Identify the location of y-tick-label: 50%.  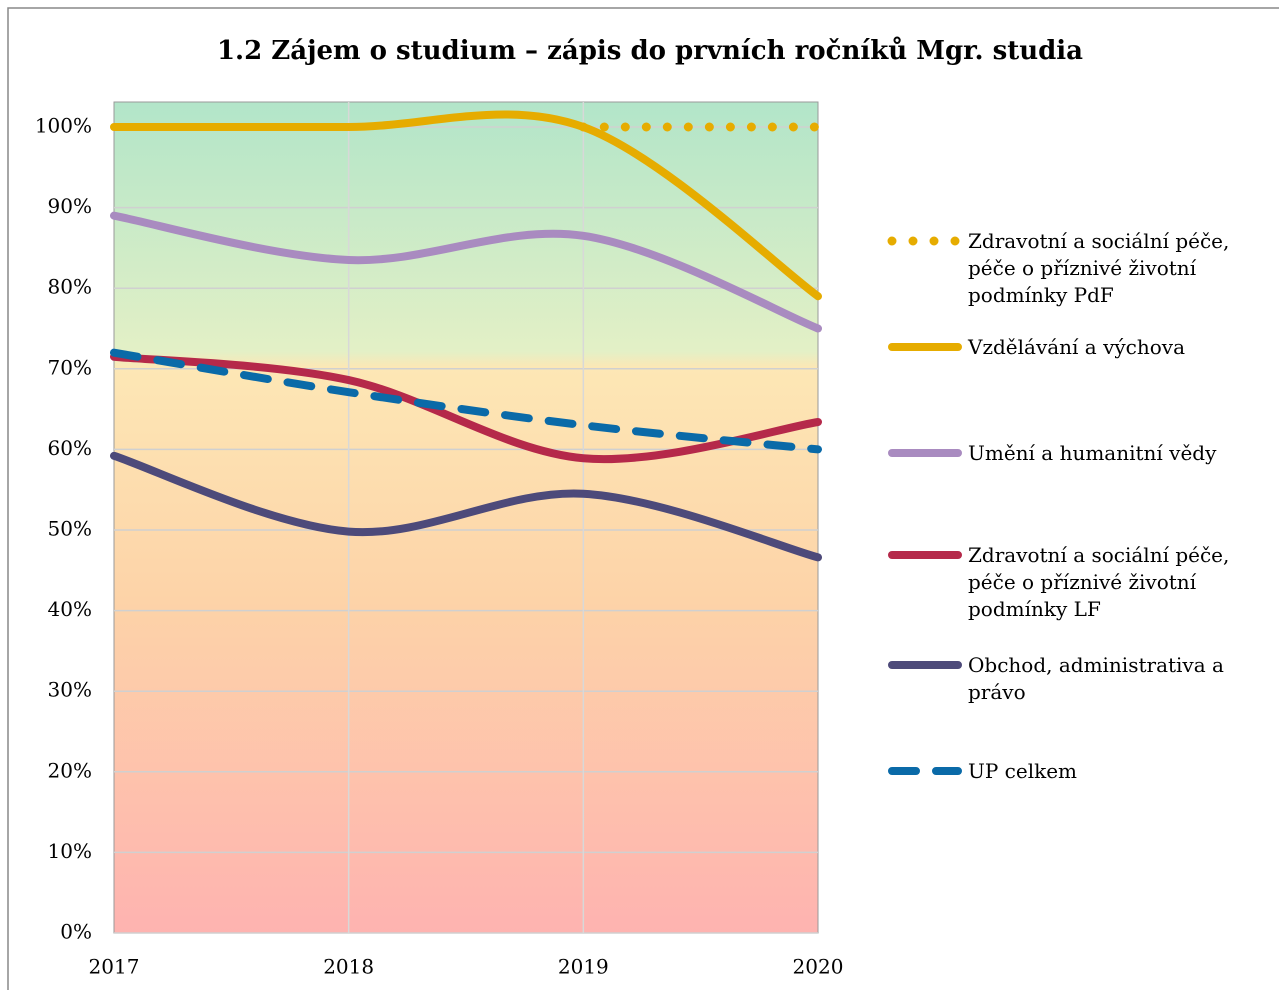
(70, 529).